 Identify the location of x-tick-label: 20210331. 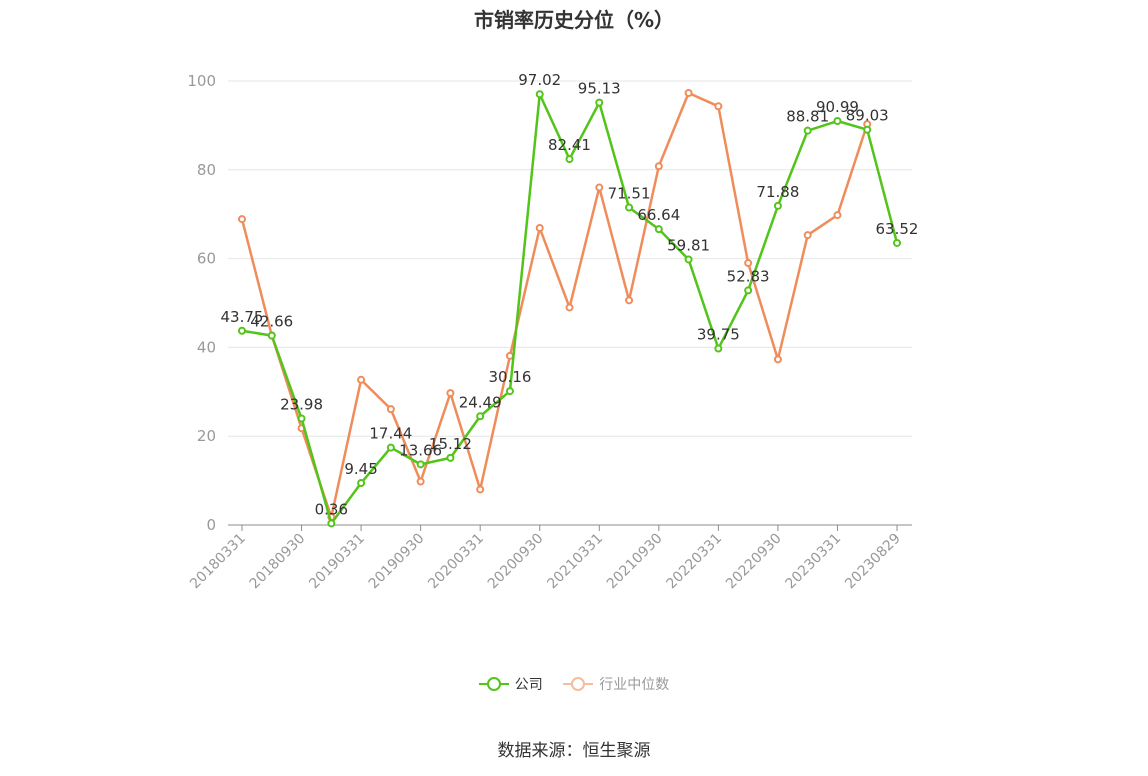
(575, 562).